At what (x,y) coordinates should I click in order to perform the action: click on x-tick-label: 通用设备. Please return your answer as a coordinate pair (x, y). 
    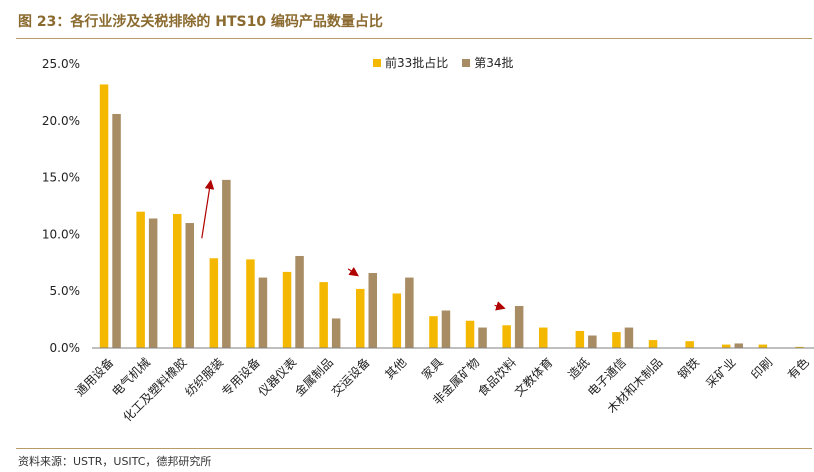
    Looking at the image, I should click on (95, 377).